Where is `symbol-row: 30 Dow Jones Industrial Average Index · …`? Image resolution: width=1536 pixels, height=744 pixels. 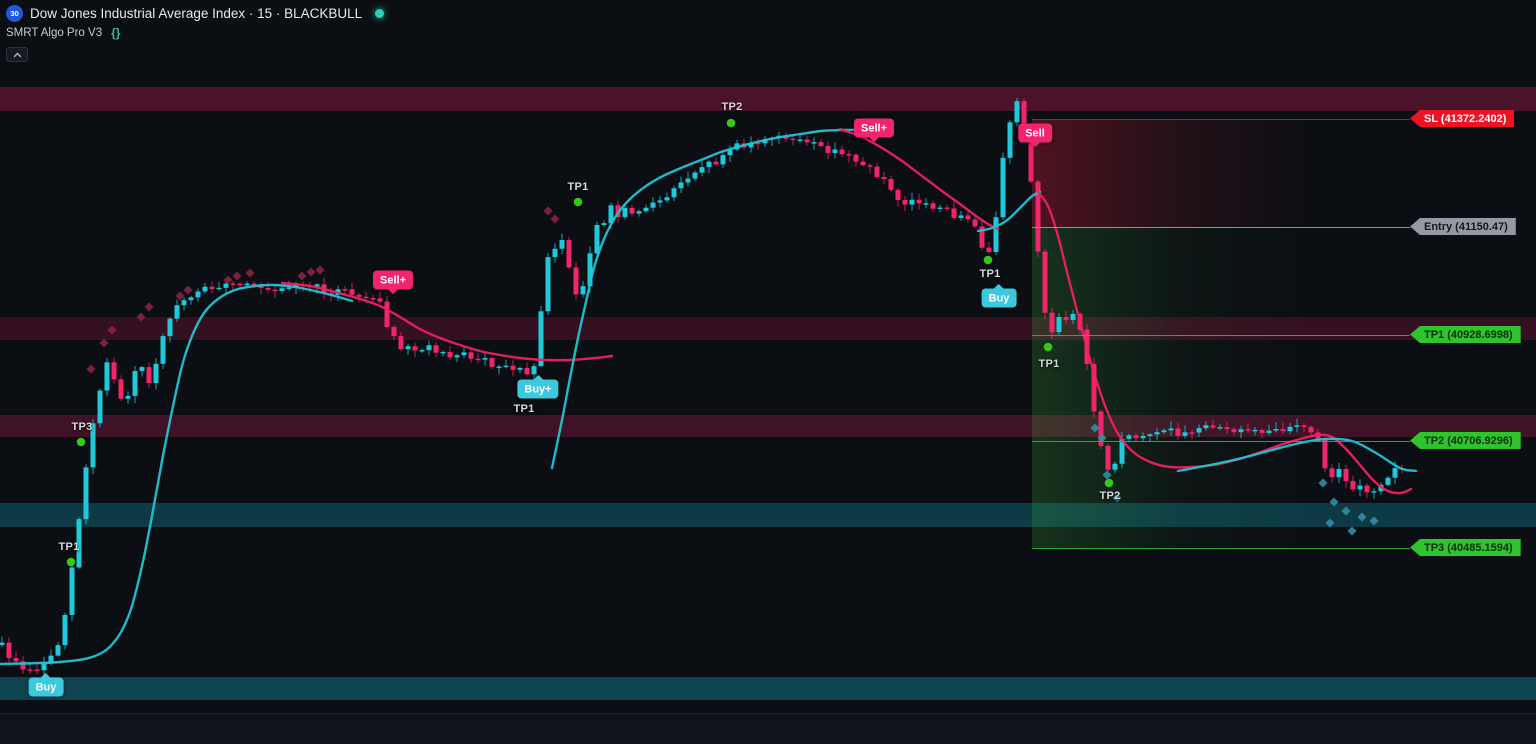 symbol-row: 30 Dow Jones Industrial Average Index · … is located at coordinates (195, 13).